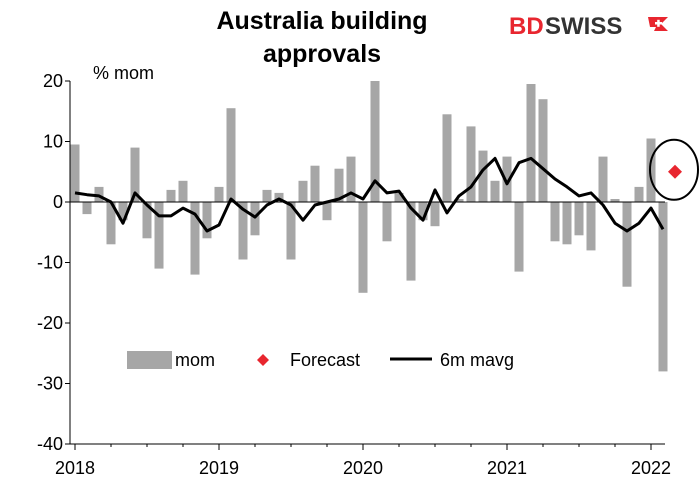 The width and height of the screenshot is (700, 500). I want to click on legend: mom Forecast 6m mavg, so click(320, 360).